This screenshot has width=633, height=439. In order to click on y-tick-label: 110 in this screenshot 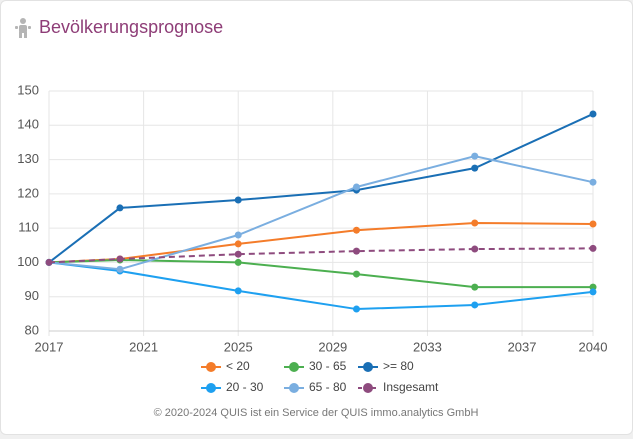, I will do `click(28, 227)`.